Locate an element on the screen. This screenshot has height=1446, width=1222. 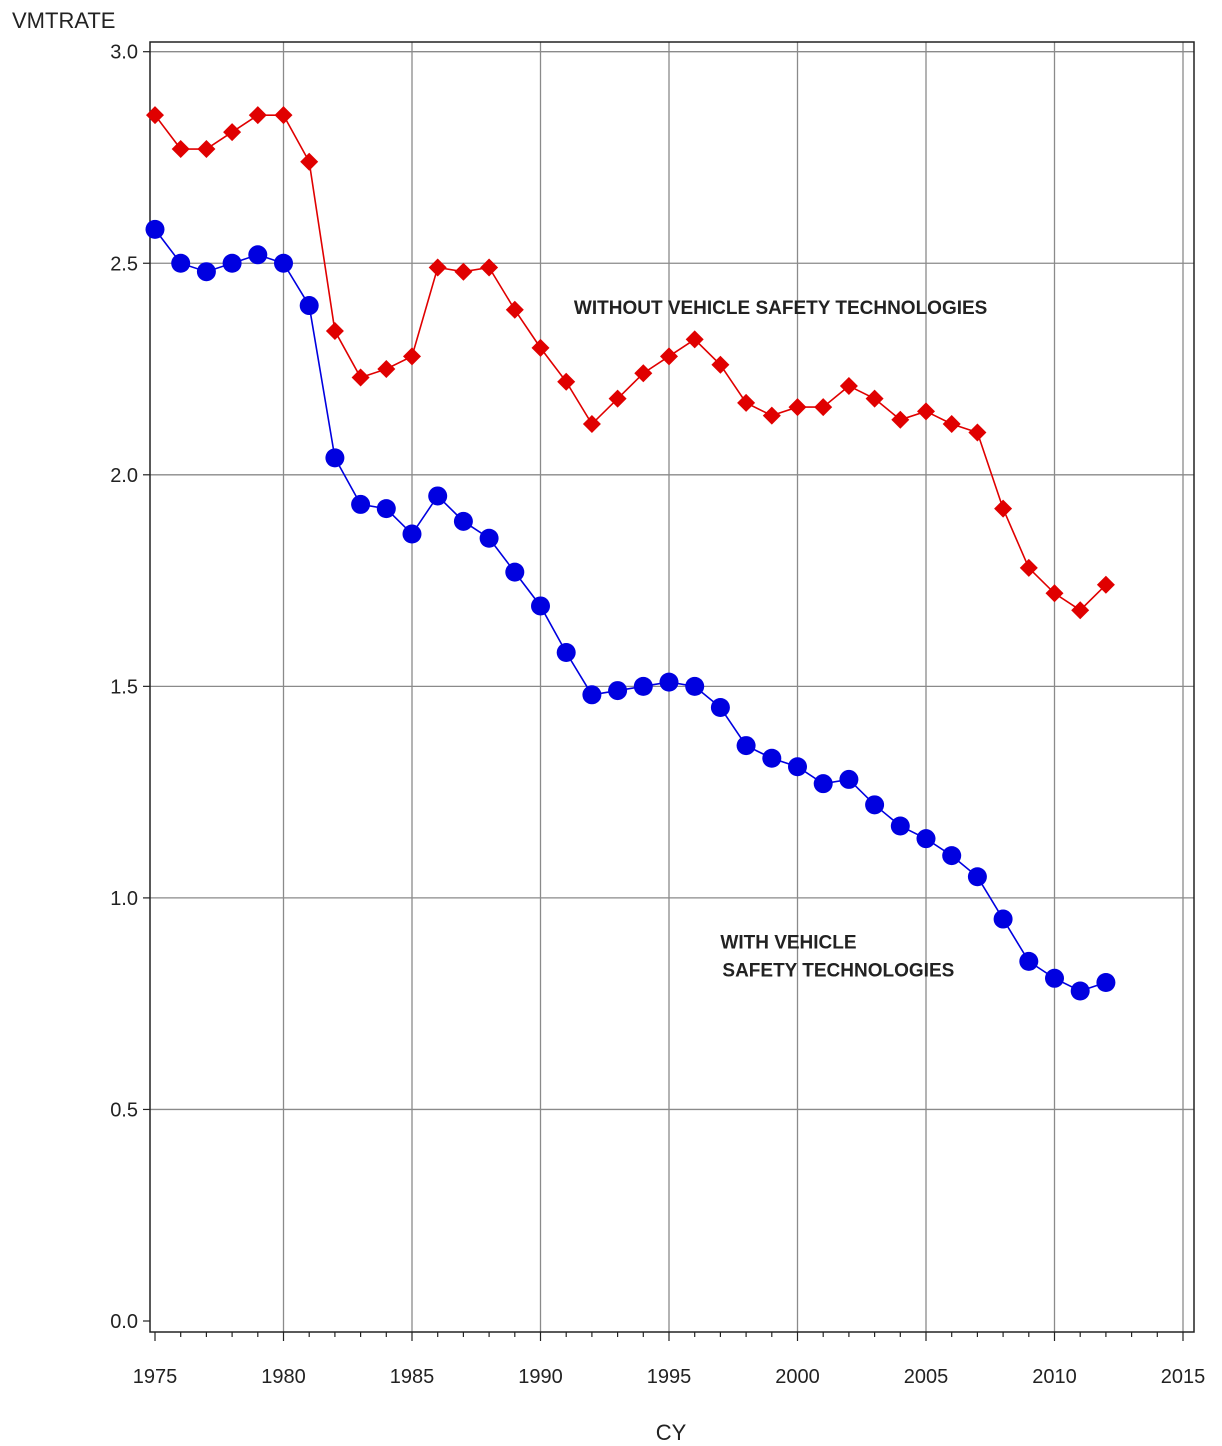
y-tick-label: 0.0 is located at coordinates (124, 1322).